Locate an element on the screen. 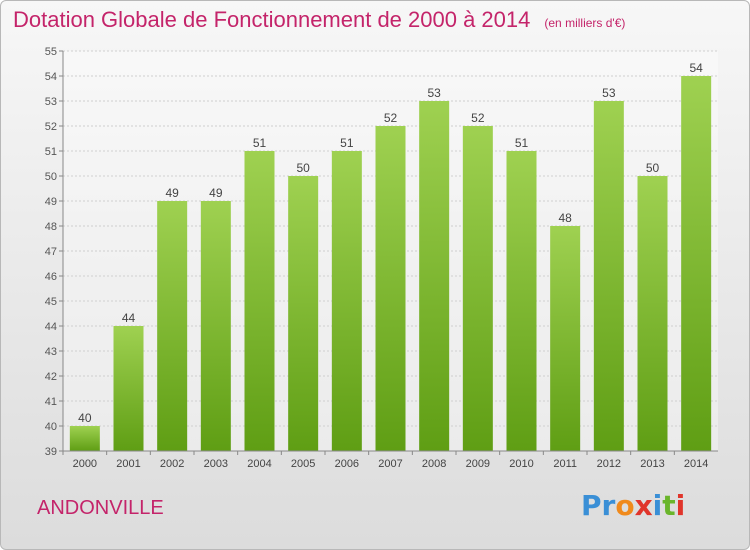 This screenshot has height=550, width=750. y-tick-label: 39 is located at coordinates (51, 452).